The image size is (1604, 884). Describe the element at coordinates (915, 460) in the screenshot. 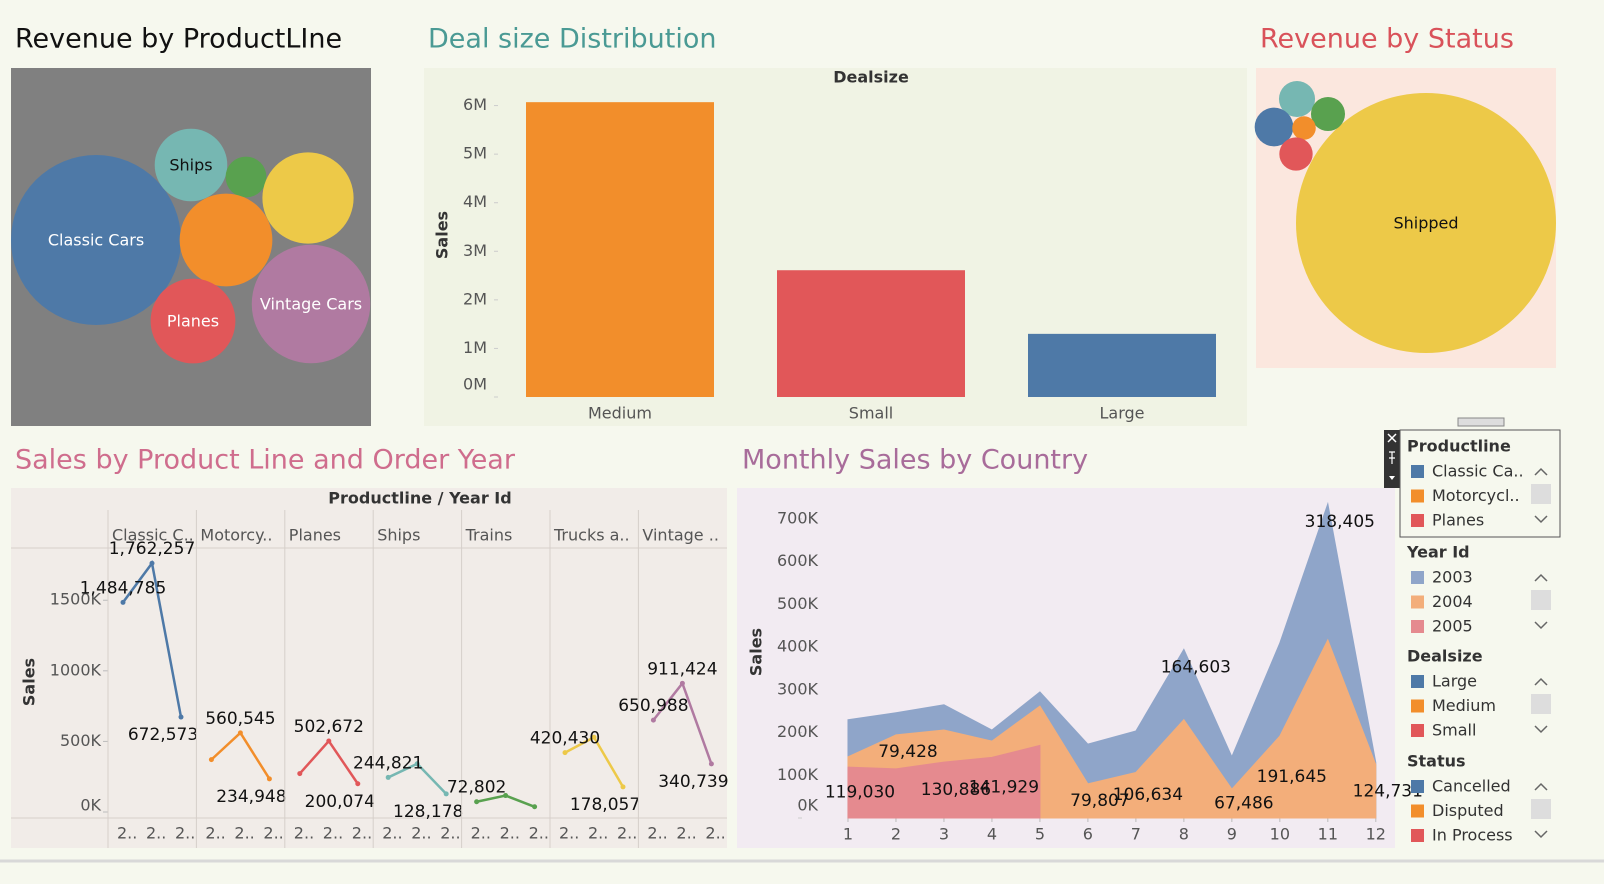

I see `chart-title: Monthly Sales by Country` at that location.